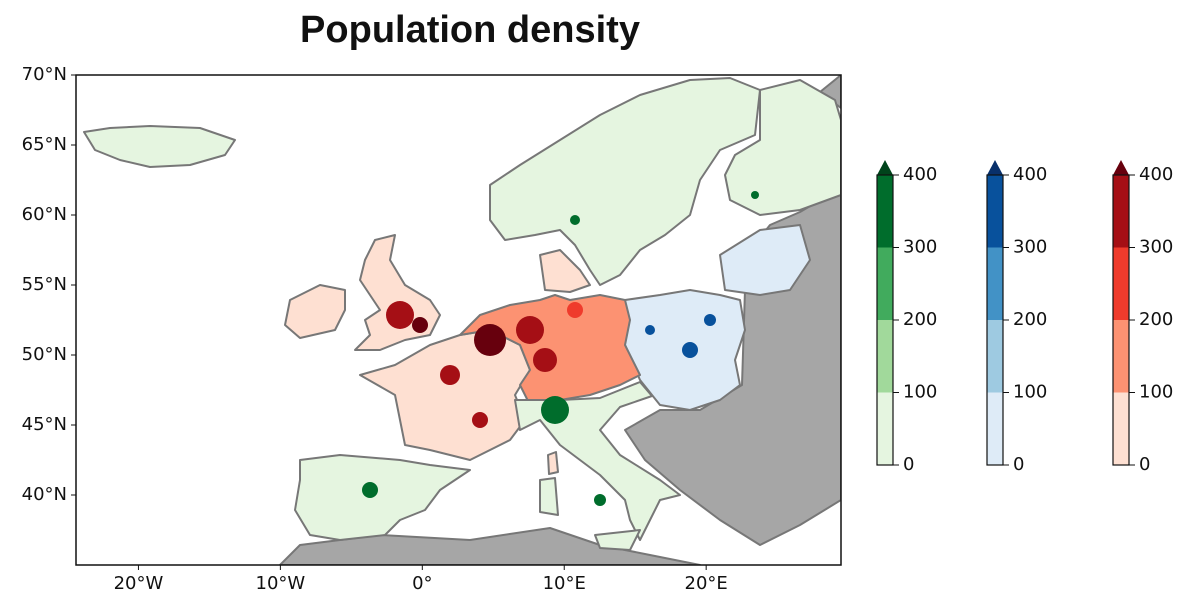 Image resolution: width=1200 pixels, height=606 pixels. Describe the element at coordinates (625, 181) in the screenshot. I see `scandinavia` at that location.